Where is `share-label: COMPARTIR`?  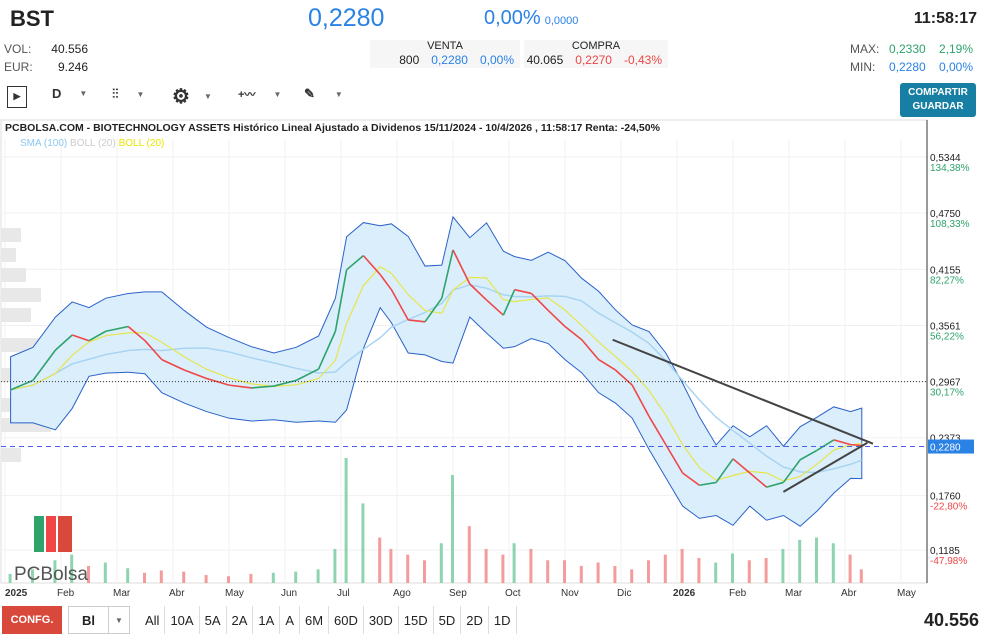 share-label: COMPARTIR is located at coordinates (938, 92).